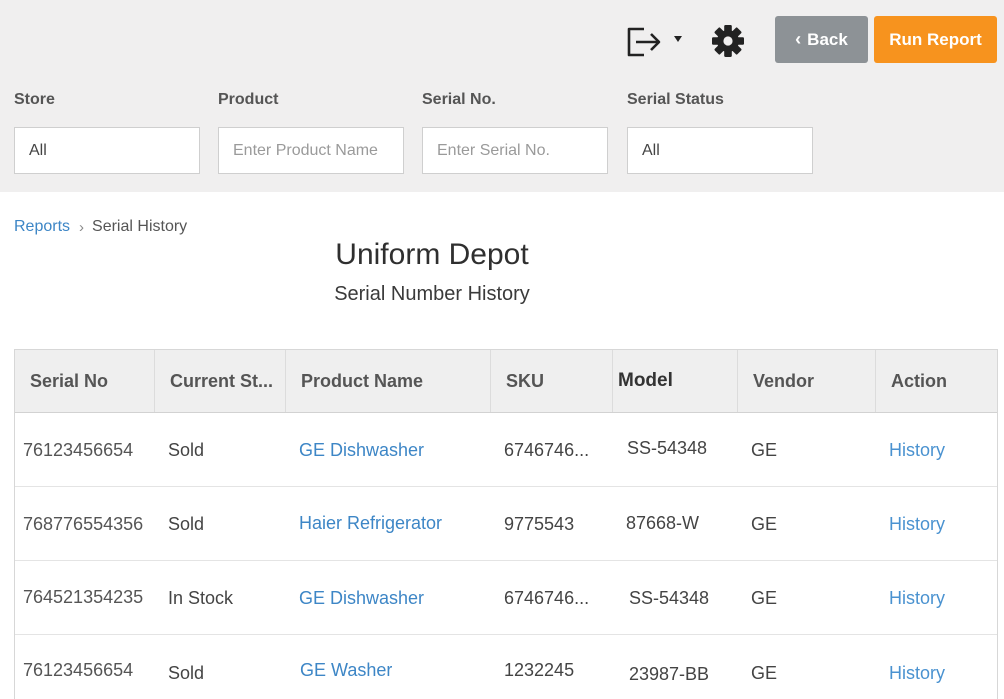 The image size is (1004, 699). What do you see at coordinates (201, 597) in the screenshot?
I see `status-cell: In Stock` at bounding box center [201, 597].